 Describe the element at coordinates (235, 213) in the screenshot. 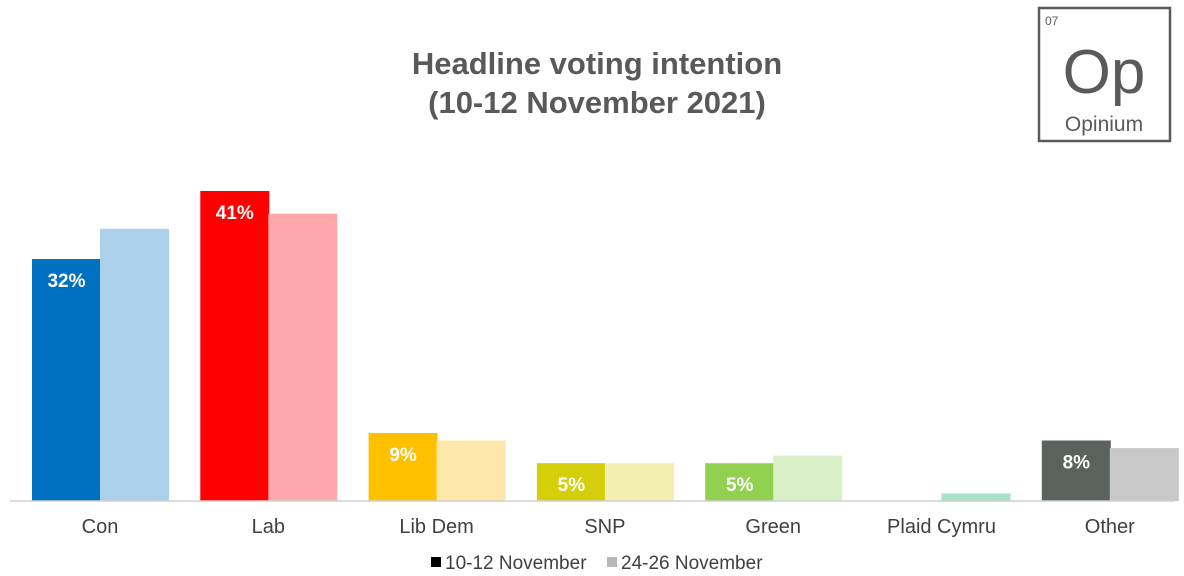

I see `value-label-lab: 41%` at that location.